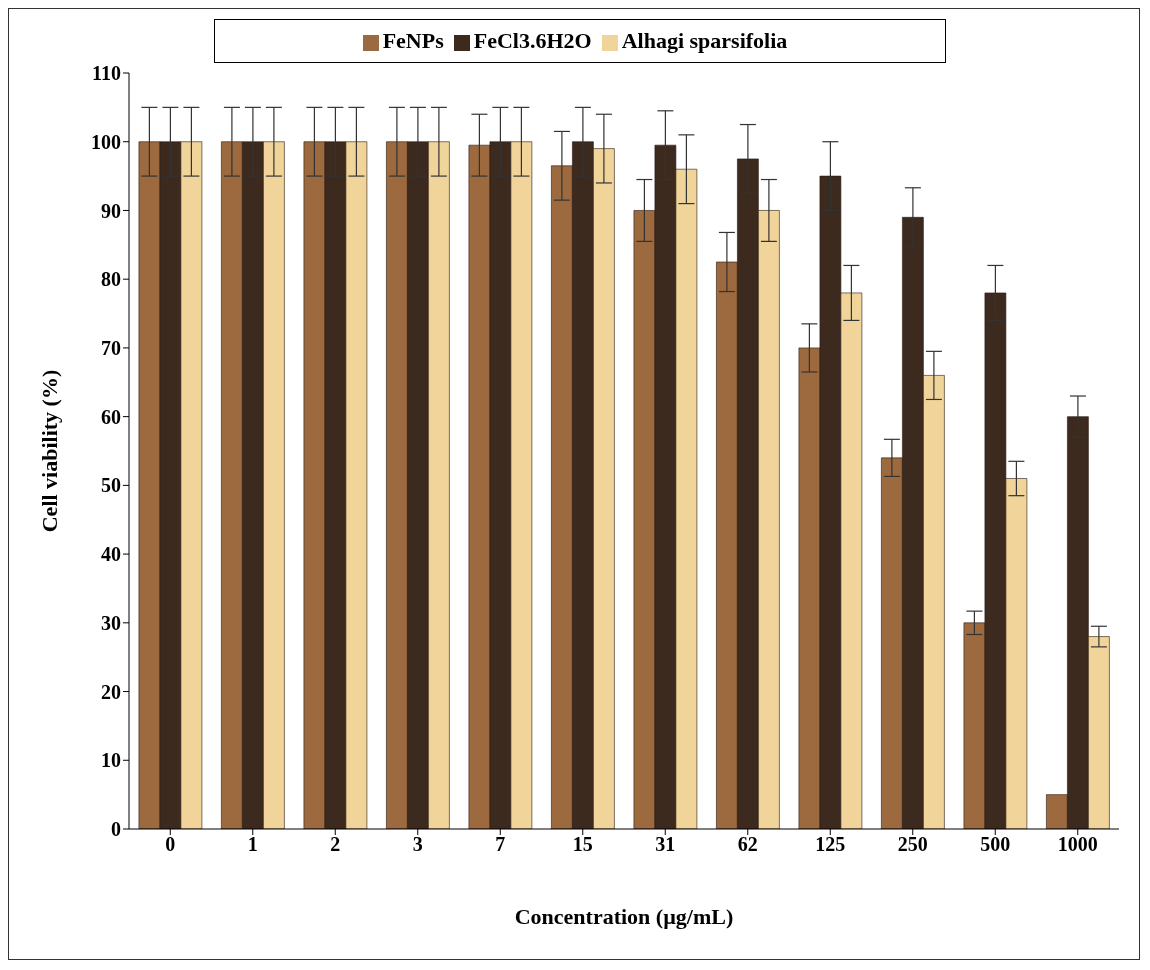 This screenshot has width=1150, height=970. Describe the element at coordinates (252, 844) in the screenshot. I see `x-tick-label: 1` at that location.